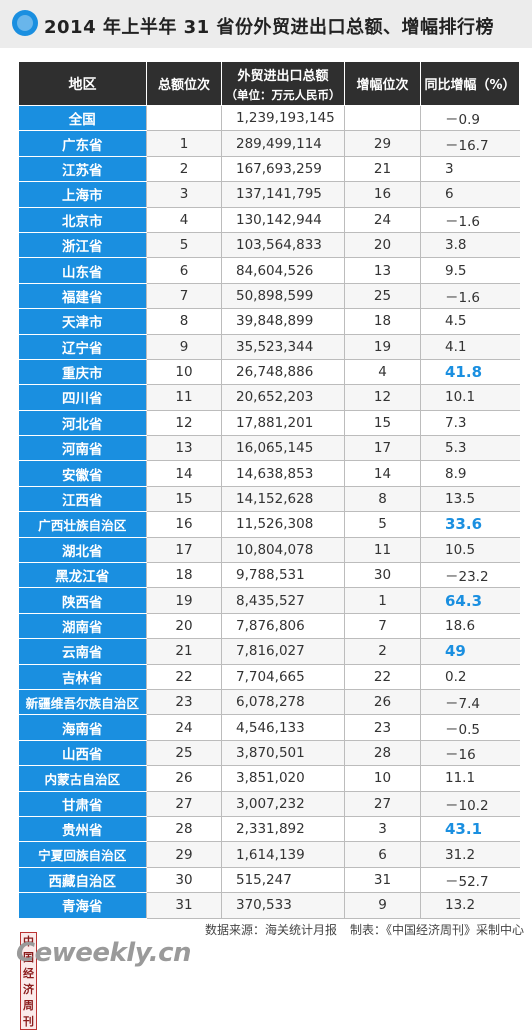  Describe the element at coordinates (82, 372) in the screenshot. I see `region-cell: 重庆市` at that location.